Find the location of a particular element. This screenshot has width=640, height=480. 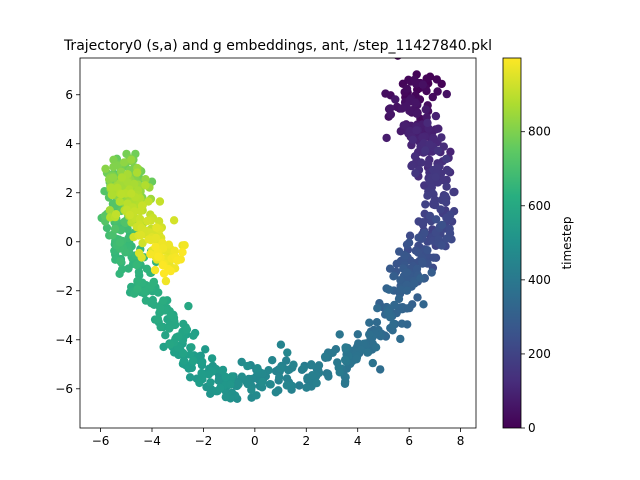

y-tick-label: −2 is located at coordinates (64, 291).